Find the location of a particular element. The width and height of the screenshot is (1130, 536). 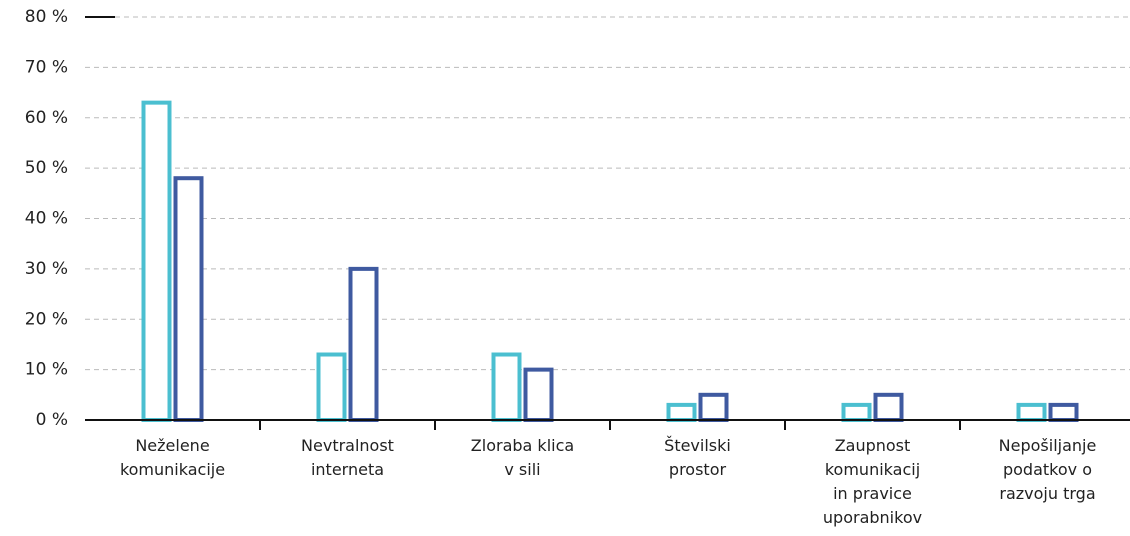

y-tick-label: 50 % is located at coordinates (46, 168).